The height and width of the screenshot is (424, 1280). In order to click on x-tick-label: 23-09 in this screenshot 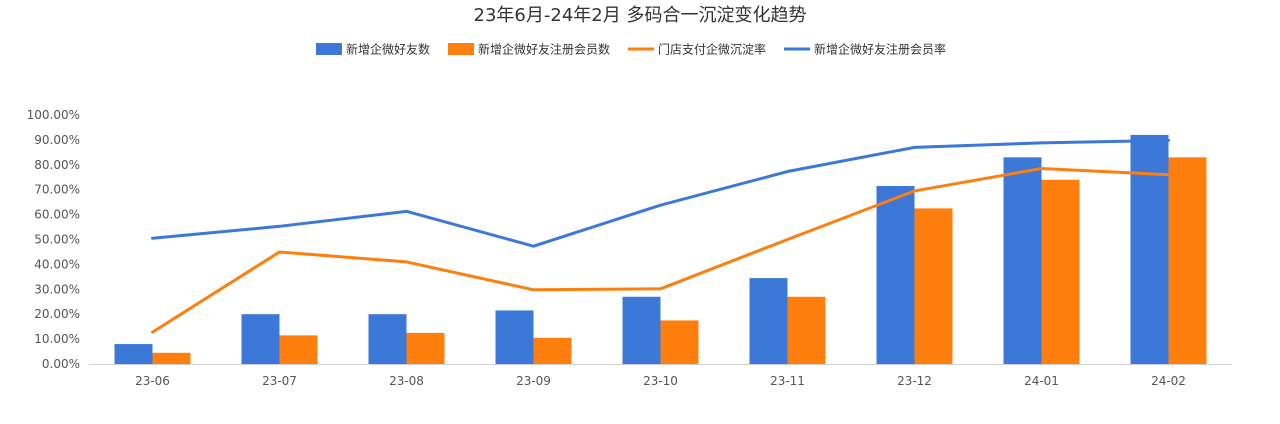, I will do `click(533, 381)`.